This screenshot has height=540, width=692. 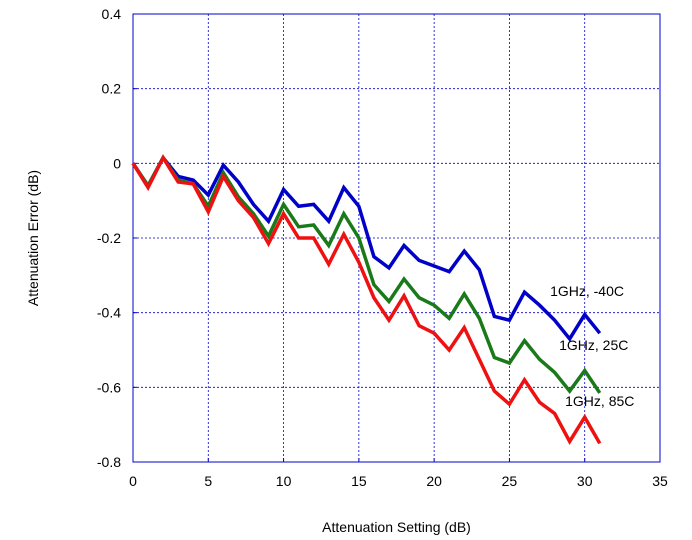 What do you see at coordinates (434, 481) in the screenshot?
I see `x-tick-label: 20` at bounding box center [434, 481].